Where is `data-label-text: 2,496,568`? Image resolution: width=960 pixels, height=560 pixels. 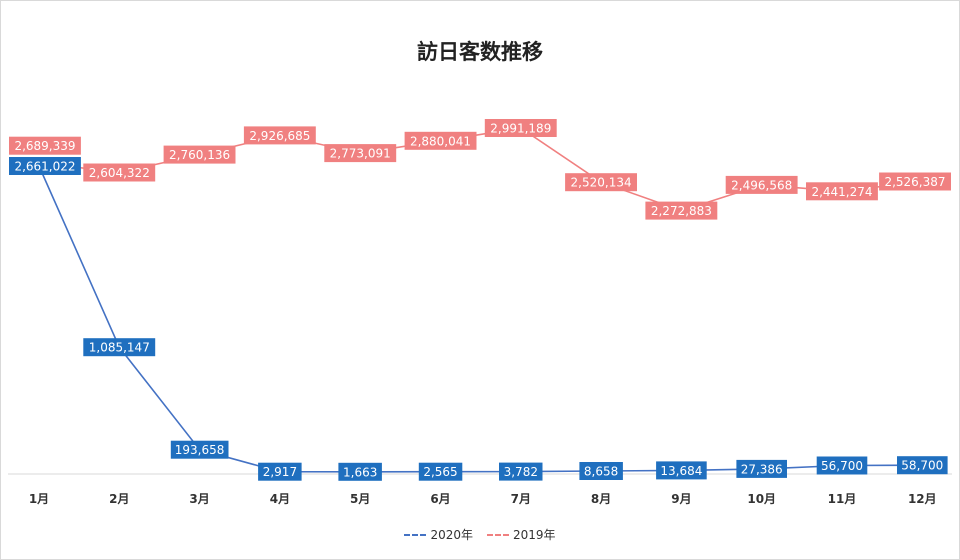 data-label-text: 2,496,568 is located at coordinates (761, 185).